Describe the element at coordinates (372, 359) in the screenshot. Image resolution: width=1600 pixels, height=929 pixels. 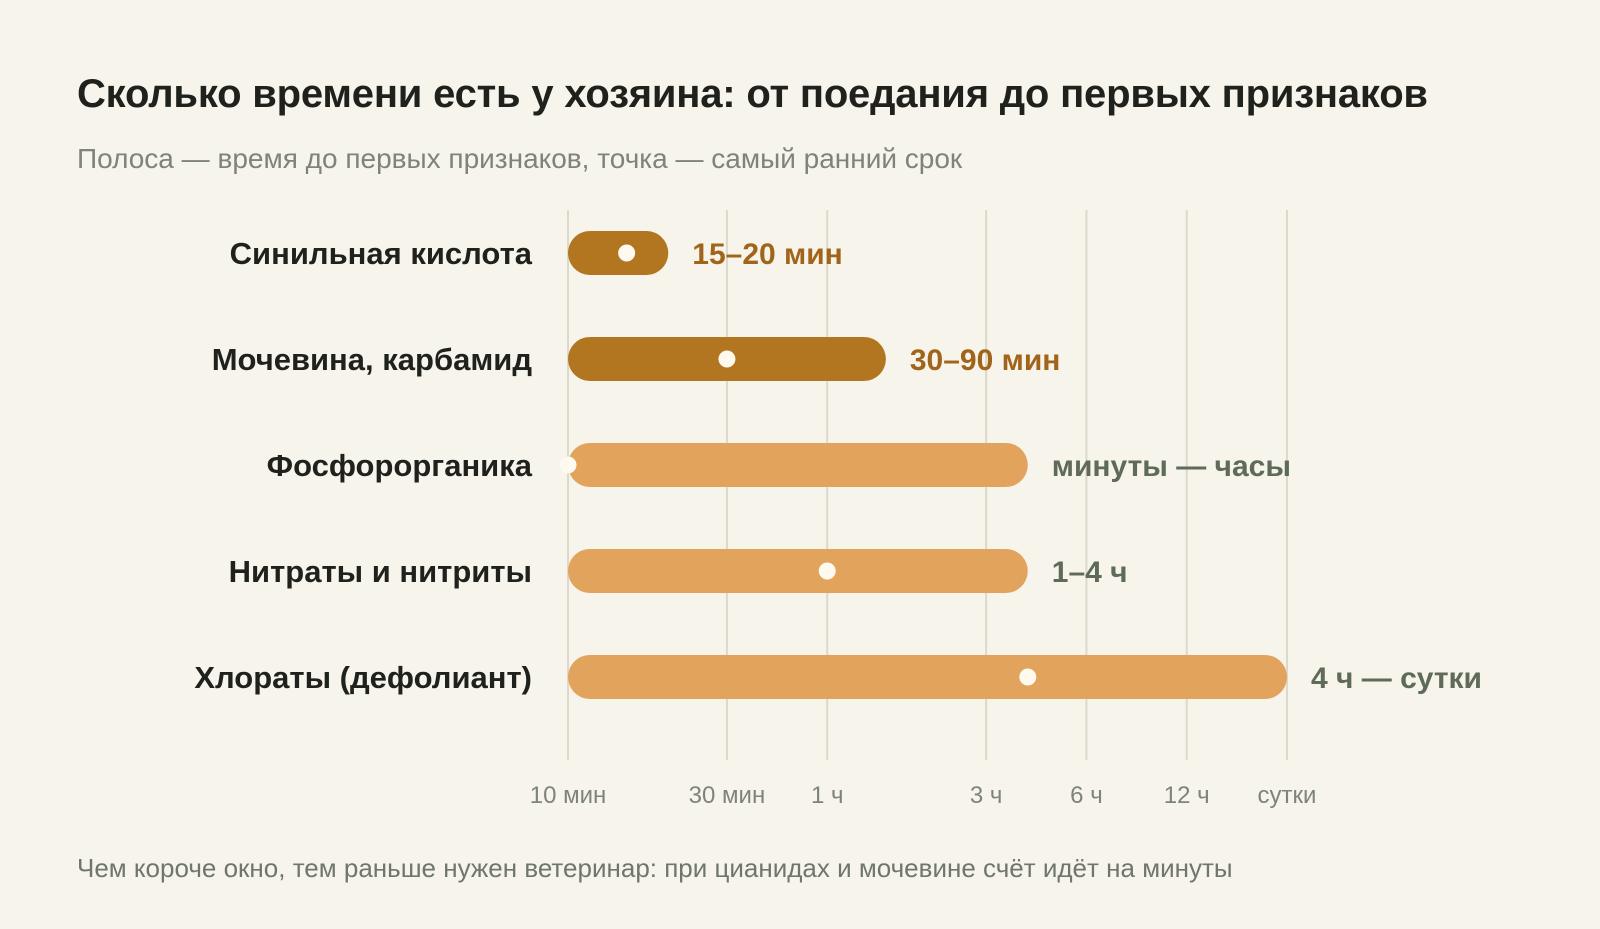
I see `row-label: Мочевина, карбамид` at that location.